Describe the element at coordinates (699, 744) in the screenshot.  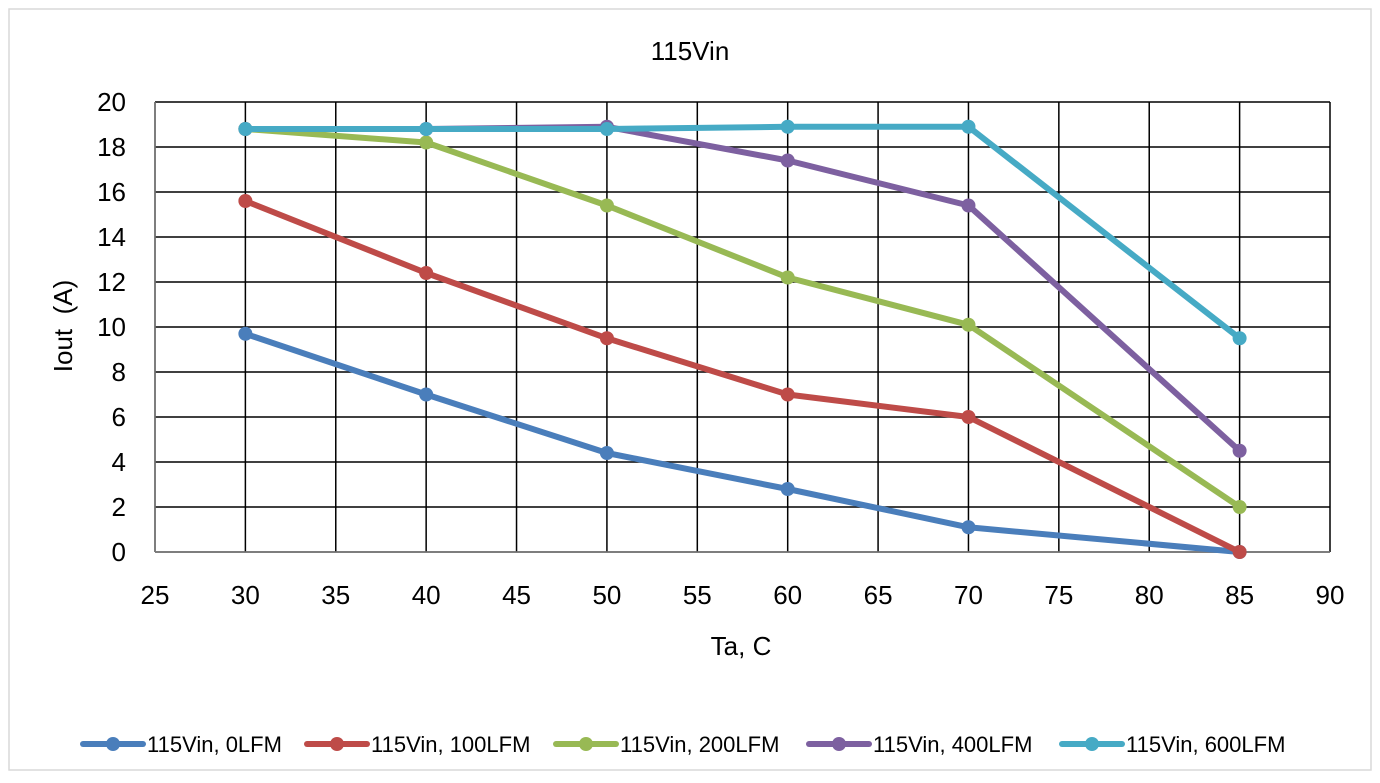
I see `legend-label: 115Vin, 200LFM` at that location.